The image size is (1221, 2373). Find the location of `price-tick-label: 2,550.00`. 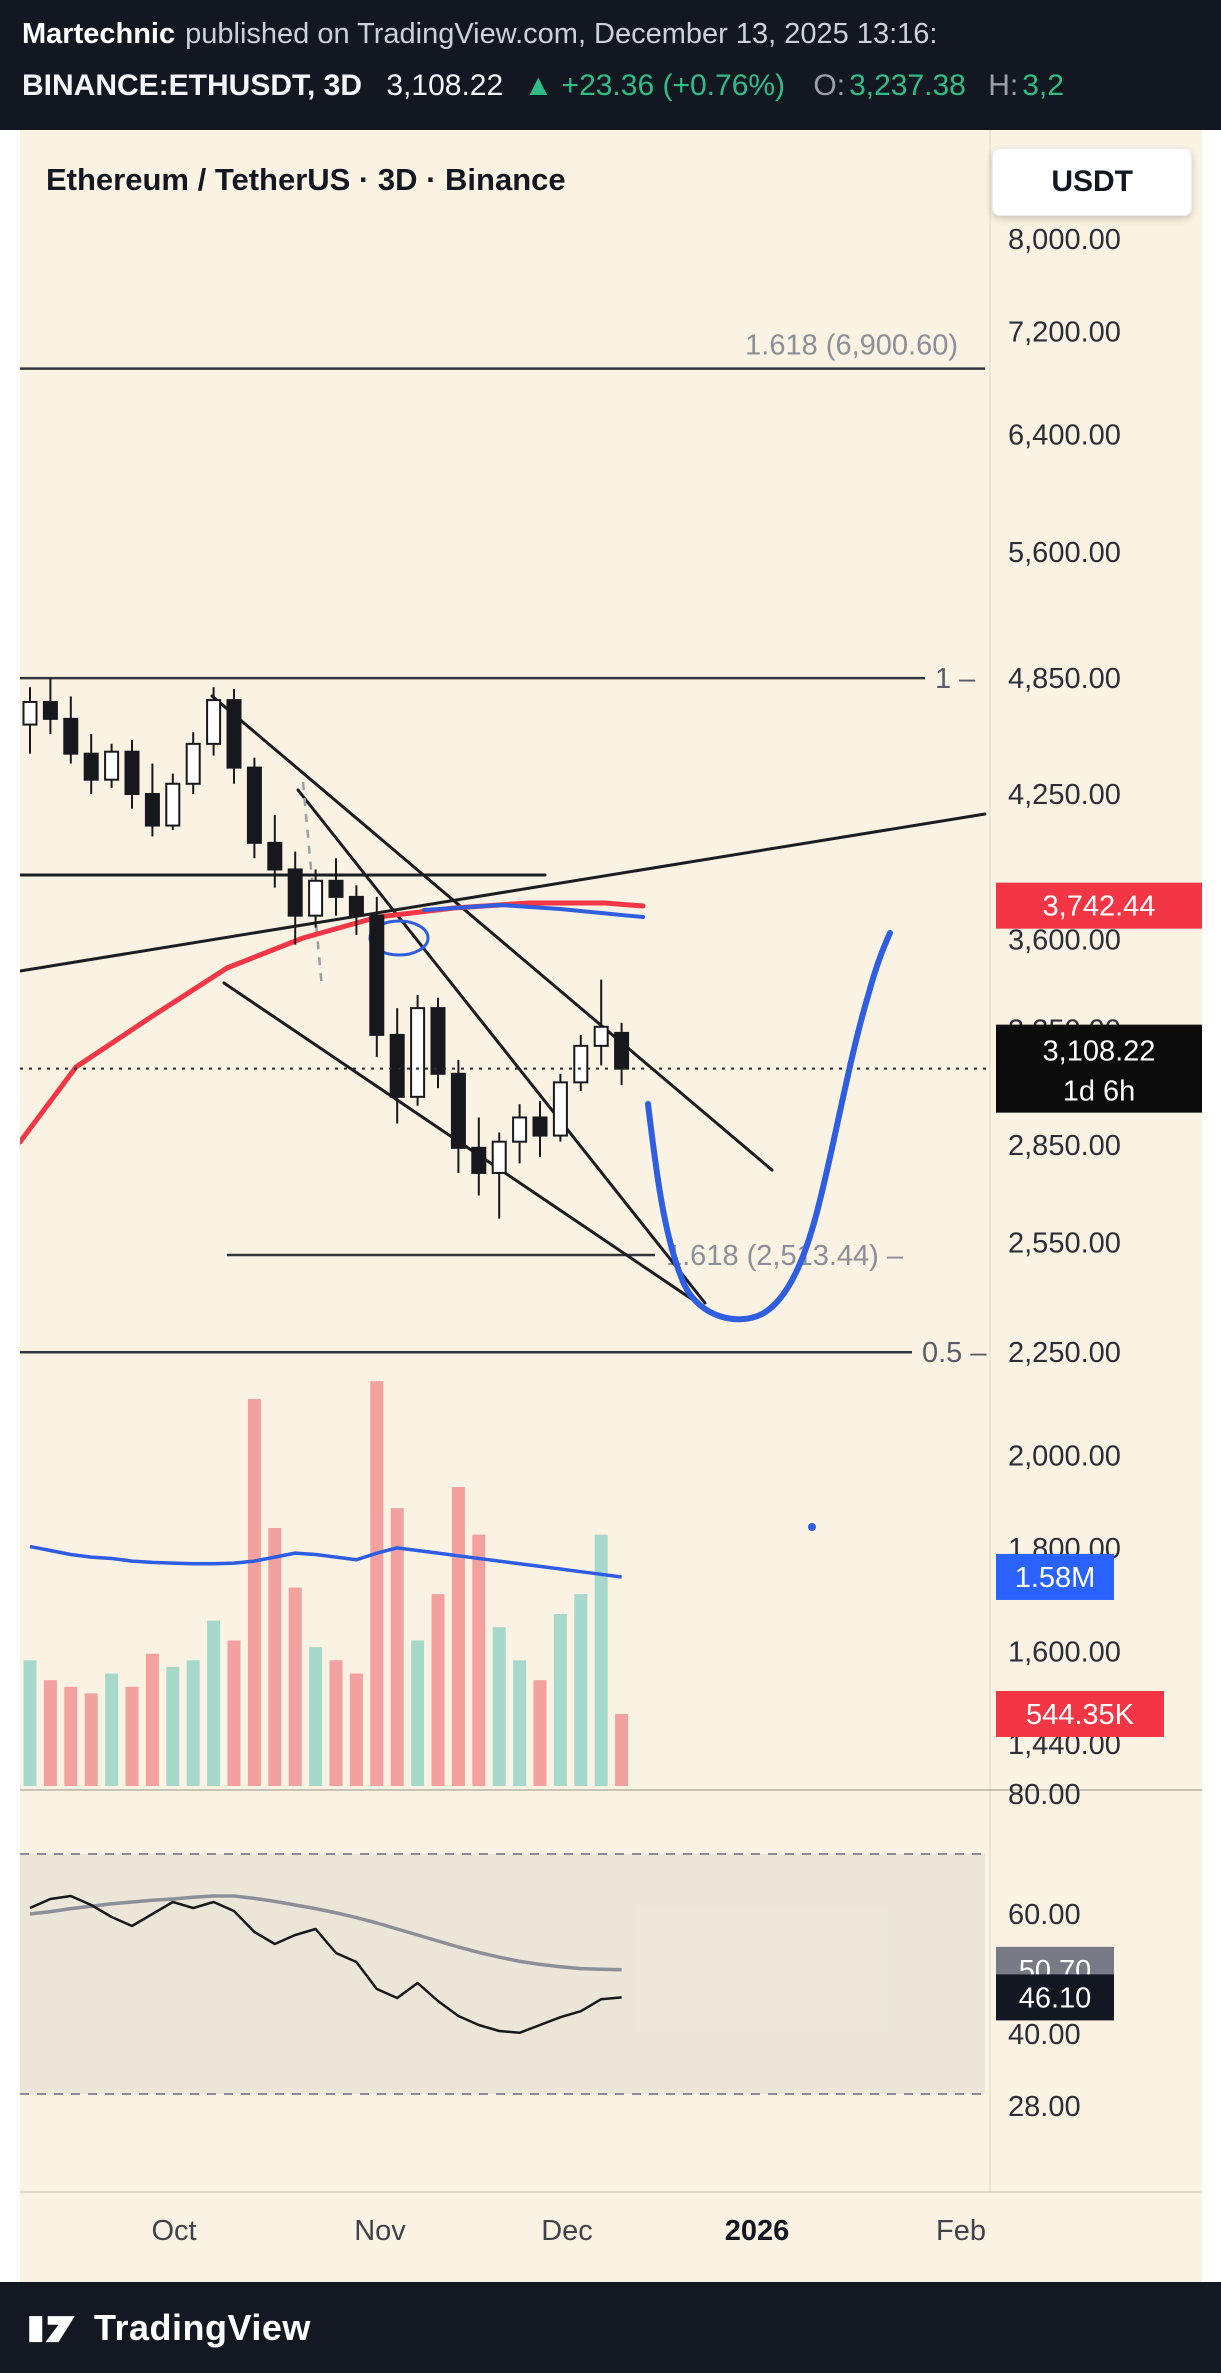

price-tick-label: 2,550.00 is located at coordinates (1064, 1243).